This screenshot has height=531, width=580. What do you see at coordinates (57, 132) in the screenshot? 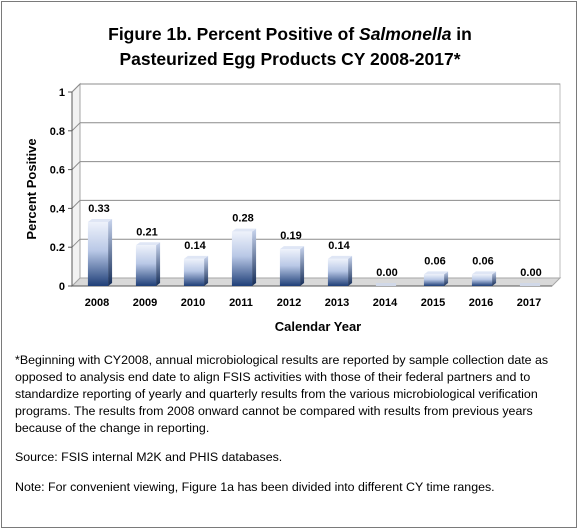
I see `y-tick-label: 0.8` at bounding box center [57, 132].